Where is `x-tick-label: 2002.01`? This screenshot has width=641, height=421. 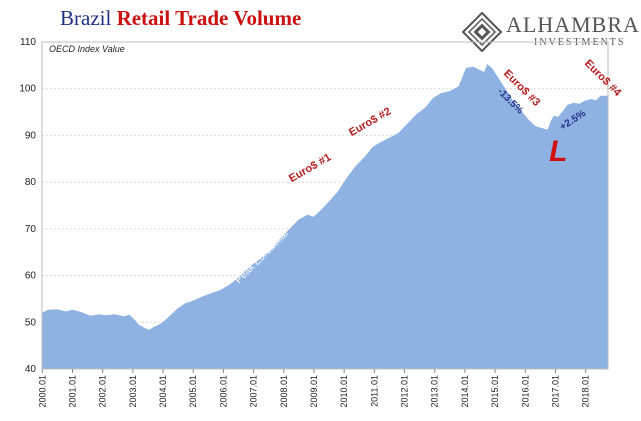 x-tick-label: 2002.01 is located at coordinates (103, 391).